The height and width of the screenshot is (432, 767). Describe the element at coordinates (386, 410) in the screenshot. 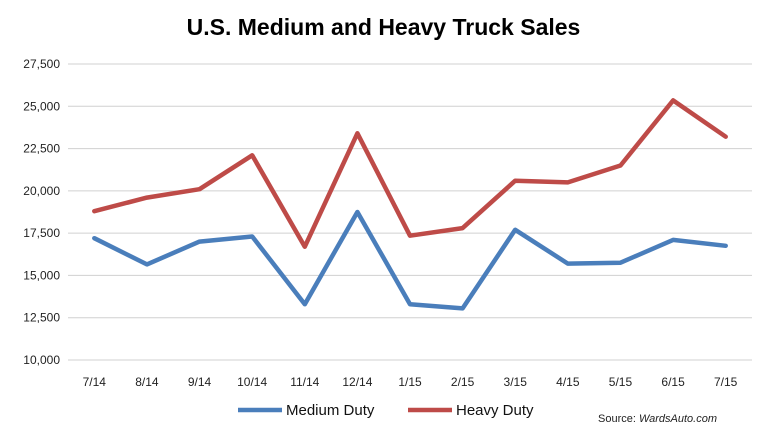

I see `legend: Medium Duty Heavy Duty` at that location.